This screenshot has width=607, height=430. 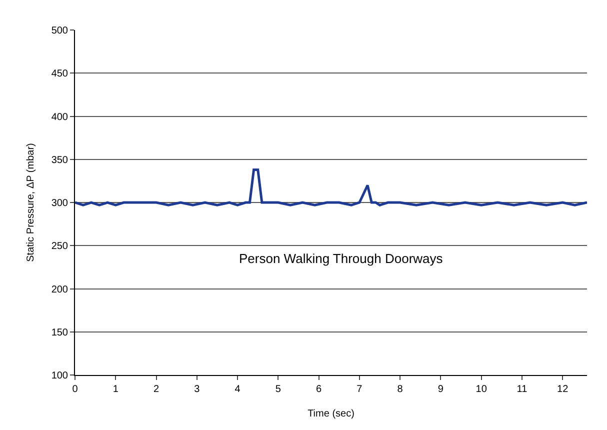 I want to click on y-tick-label: 250, so click(x=59, y=246).